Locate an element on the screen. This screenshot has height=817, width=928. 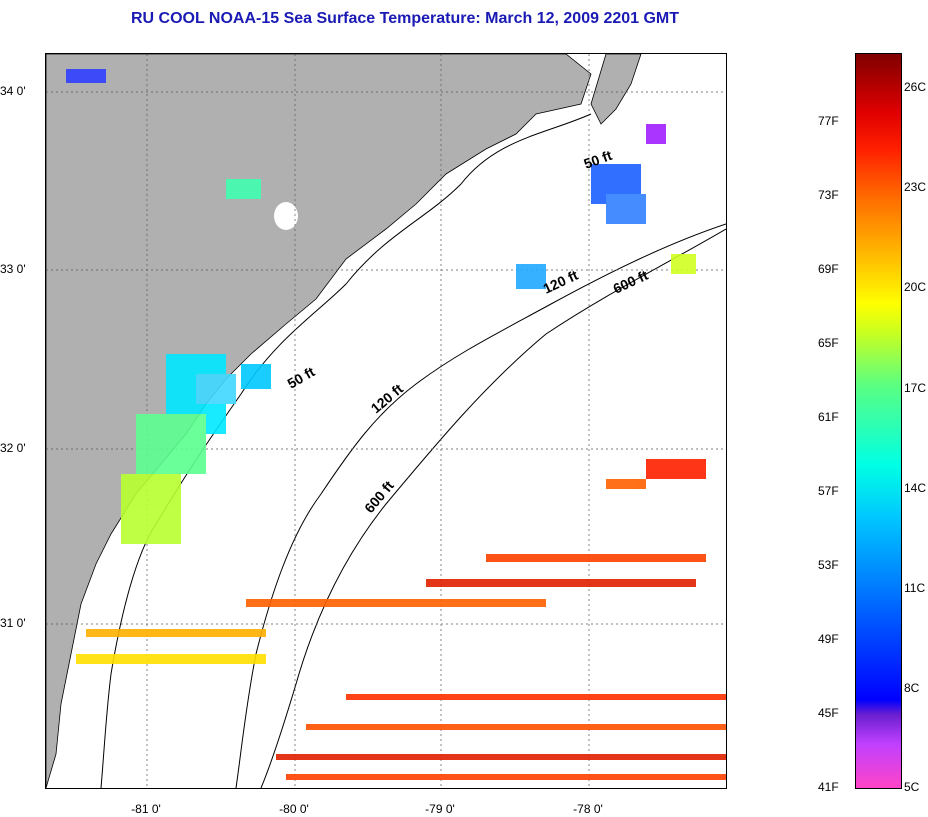
isobath-label-120ft-north: 120 ft is located at coordinates (561, 282).